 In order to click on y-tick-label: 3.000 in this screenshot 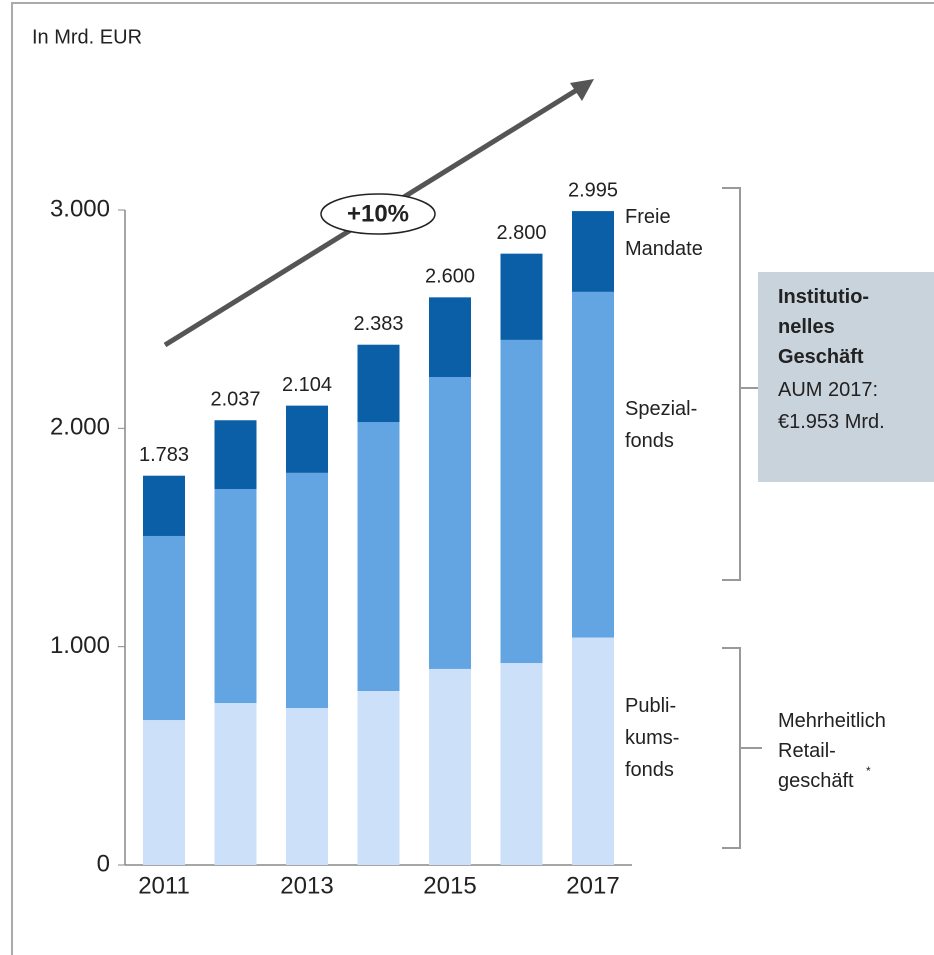, I will do `click(80, 208)`.